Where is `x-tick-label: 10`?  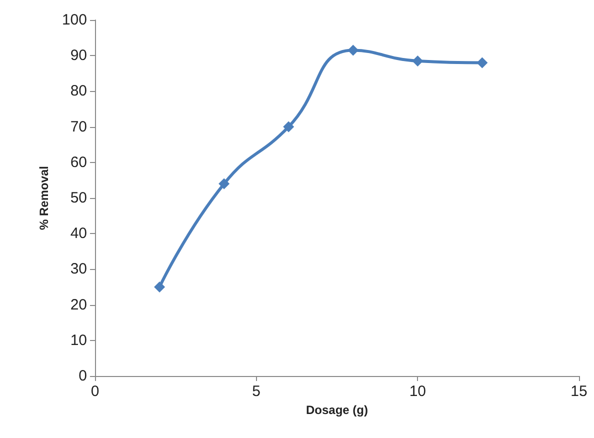 x-tick-label: 10 is located at coordinates (417, 391).